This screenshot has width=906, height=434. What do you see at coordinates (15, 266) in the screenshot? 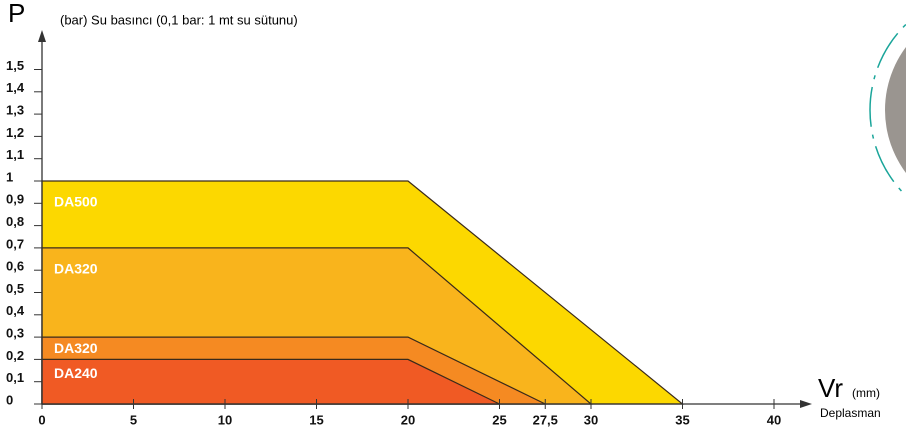
I see `y-tick-label: 0,6` at bounding box center [15, 266].